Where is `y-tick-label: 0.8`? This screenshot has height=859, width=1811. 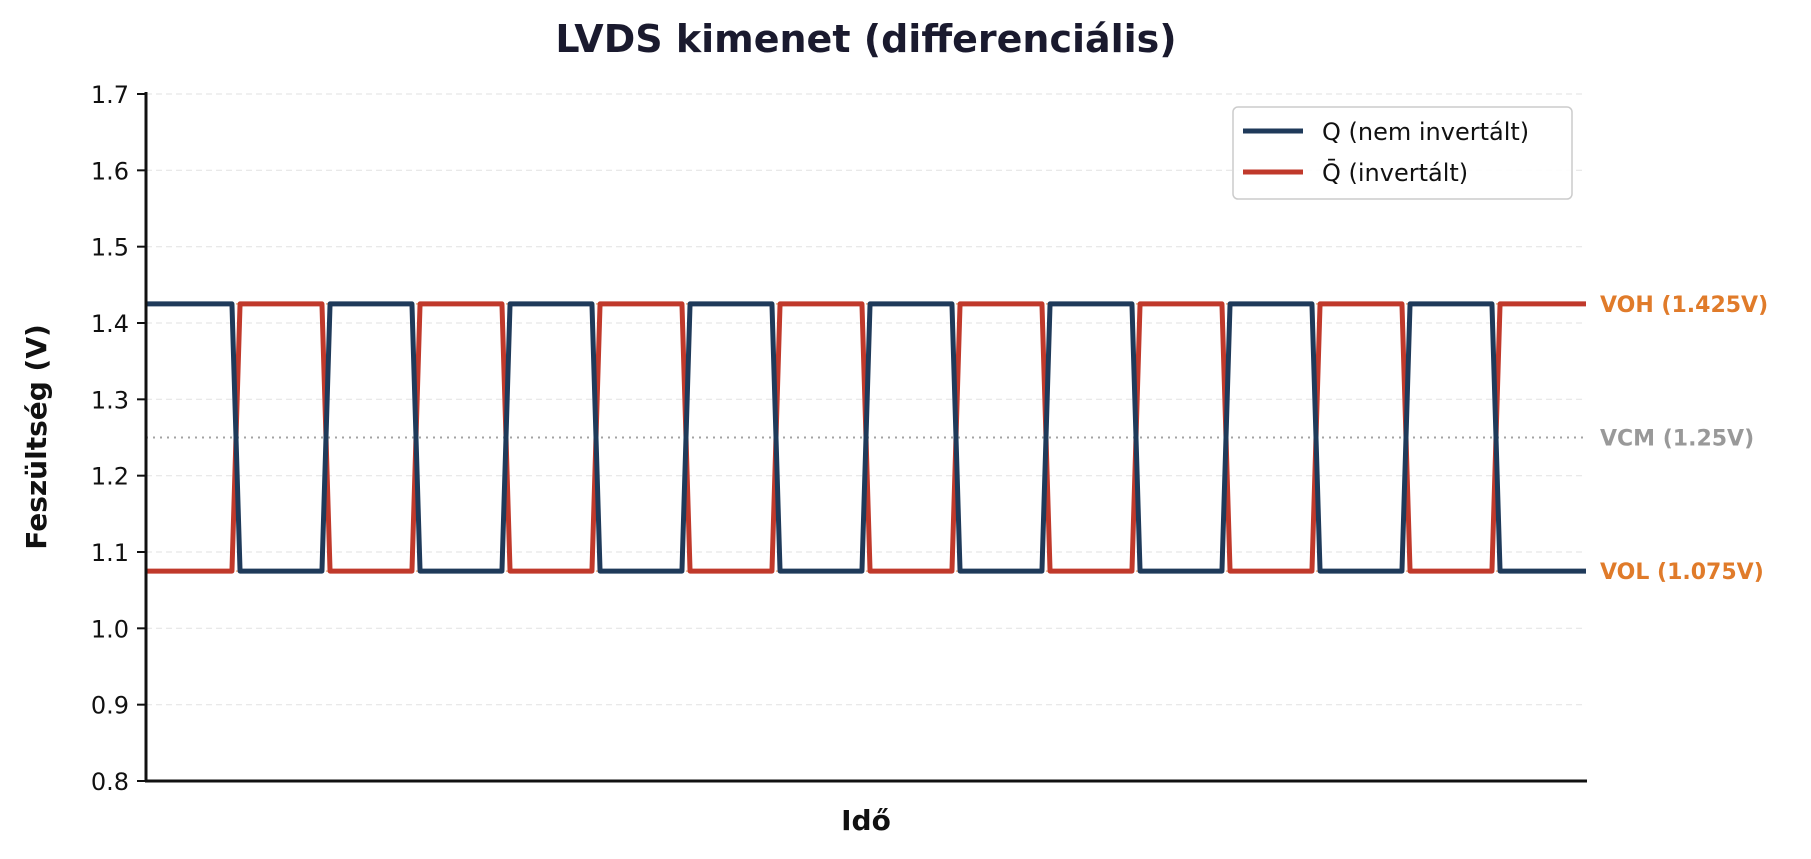 y-tick-label: 0.8 is located at coordinates (110, 782).